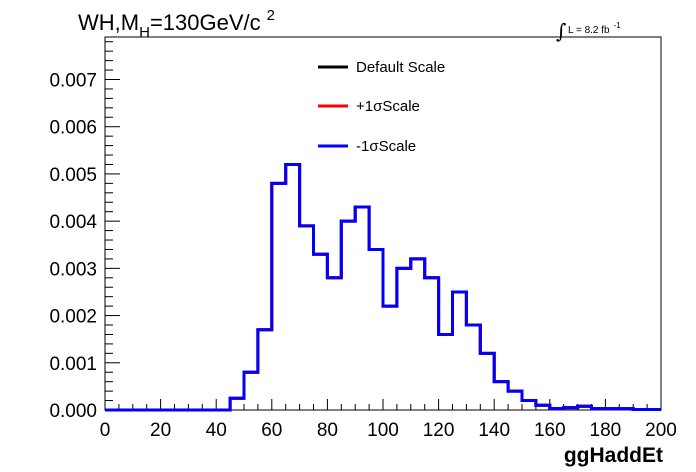 This screenshot has width=696, height=472. I want to click on y-axis: 0.000 0.001 0.002 0.003 0.004 0.005 0.006 0.007, so click(84, 231).